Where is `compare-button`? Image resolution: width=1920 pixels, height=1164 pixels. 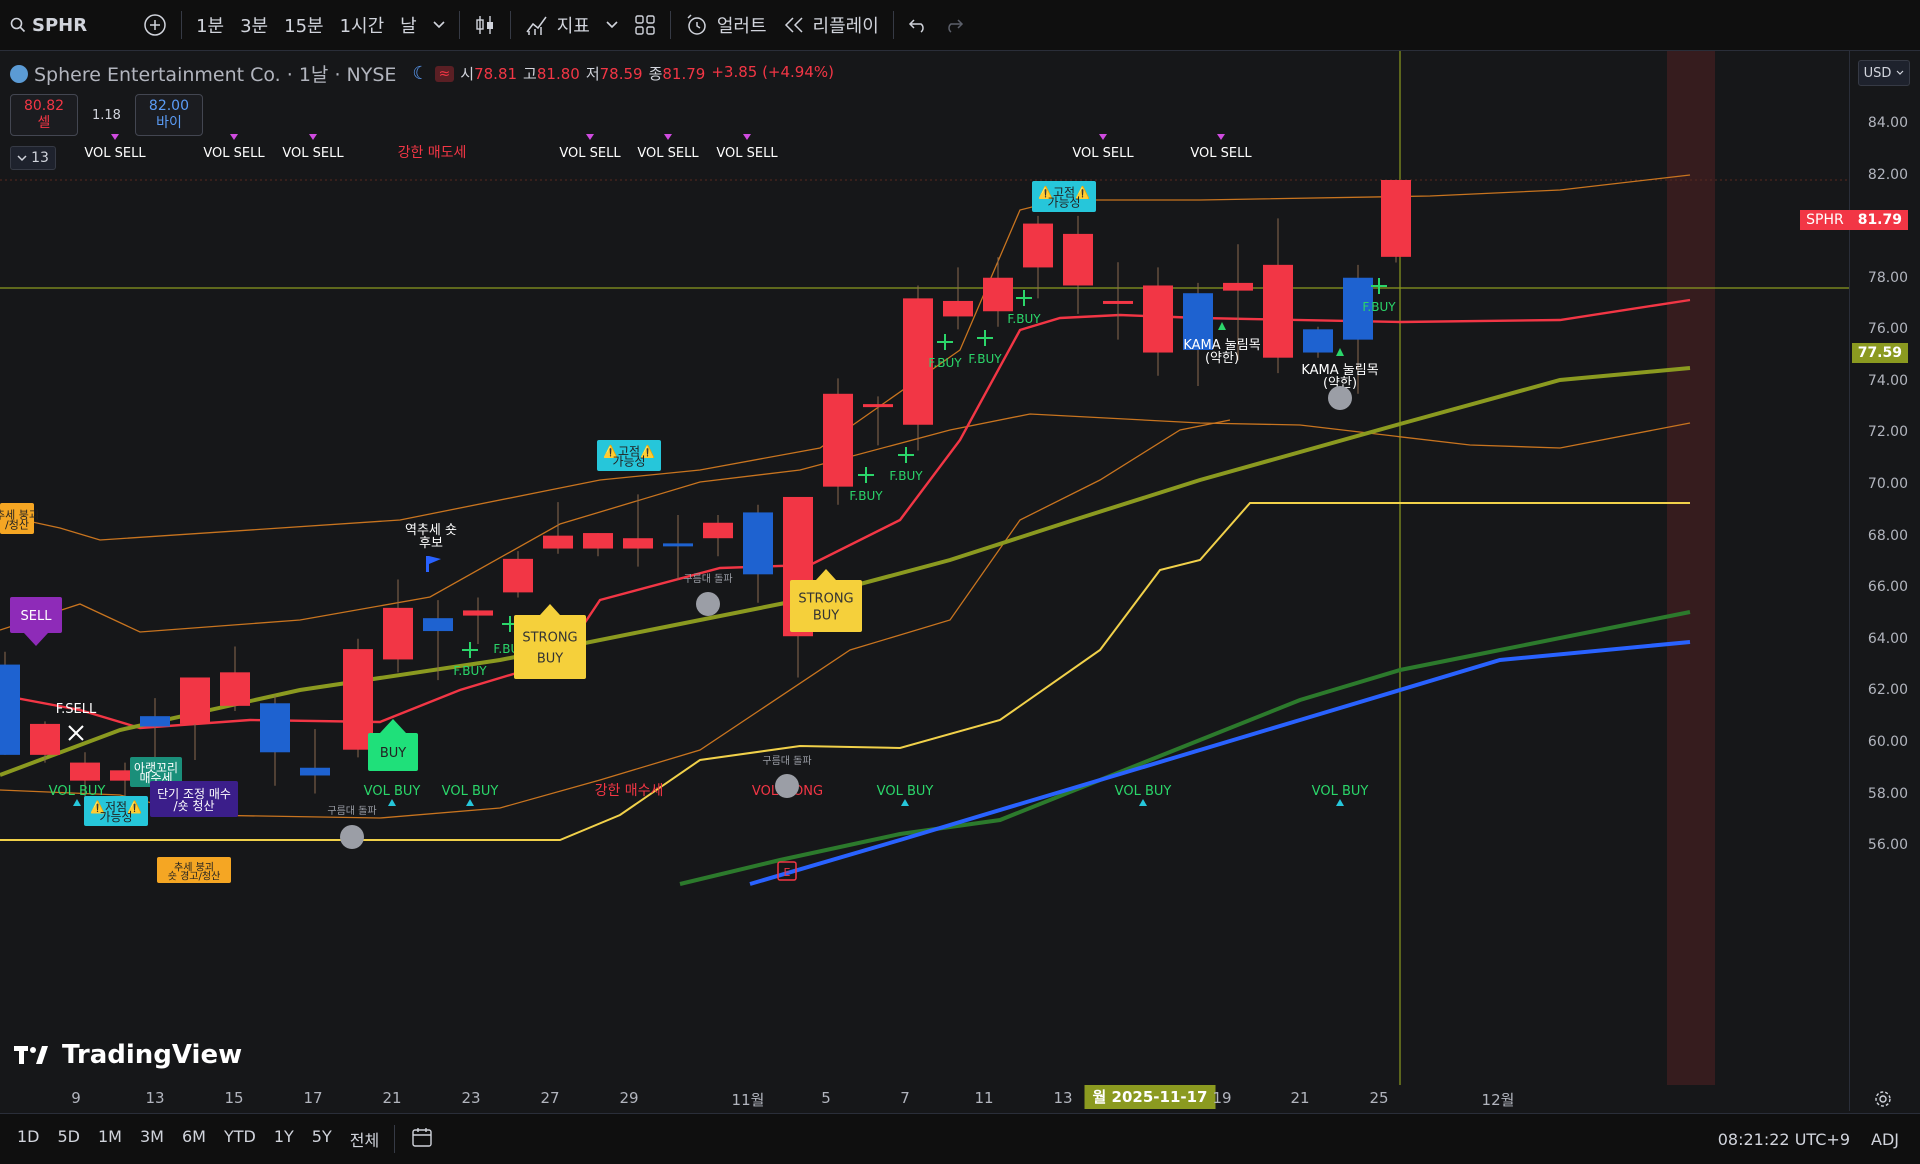
compare-button is located at coordinates (155, 25).